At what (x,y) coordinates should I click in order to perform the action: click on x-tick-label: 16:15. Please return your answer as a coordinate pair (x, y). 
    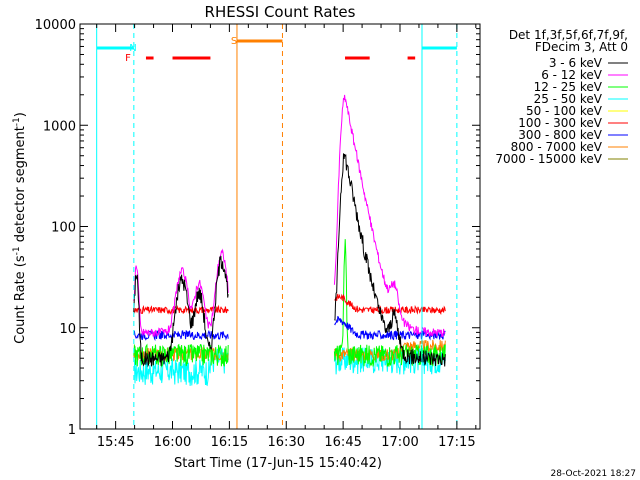
    Looking at the image, I should click on (229, 442).